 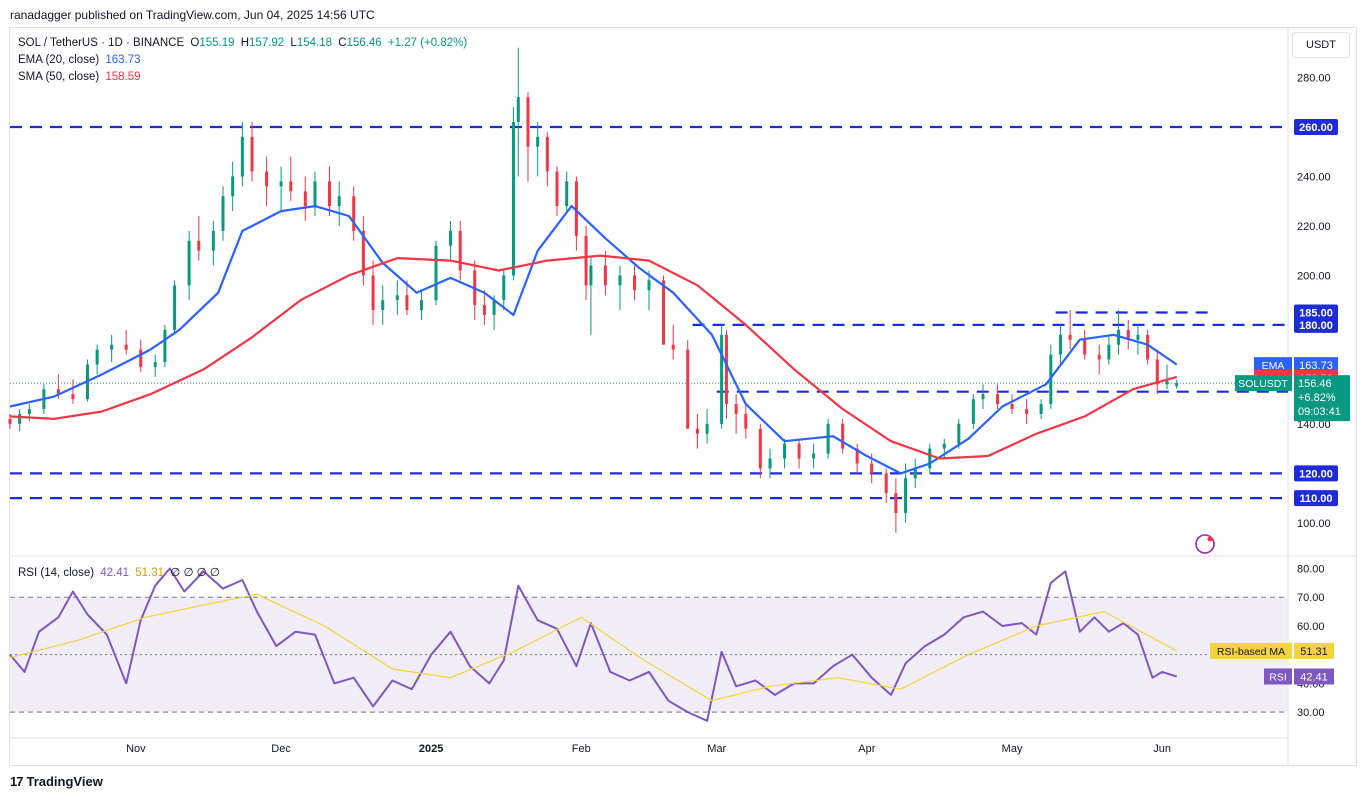 What do you see at coordinates (1314, 78) in the screenshot?
I see `price-axis-tick-label: 280.00` at bounding box center [1314, 78].